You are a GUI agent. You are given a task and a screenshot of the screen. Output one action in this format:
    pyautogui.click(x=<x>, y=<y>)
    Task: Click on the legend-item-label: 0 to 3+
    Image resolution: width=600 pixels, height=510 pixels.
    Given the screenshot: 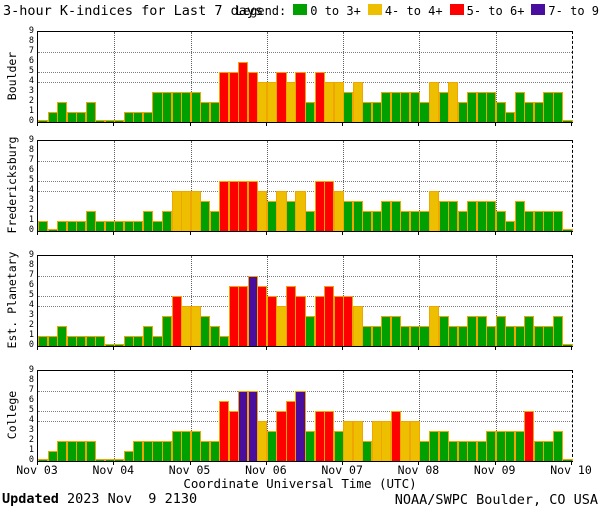 What is the action you would take?
    pyautogui.click(x=335, y=11)
    